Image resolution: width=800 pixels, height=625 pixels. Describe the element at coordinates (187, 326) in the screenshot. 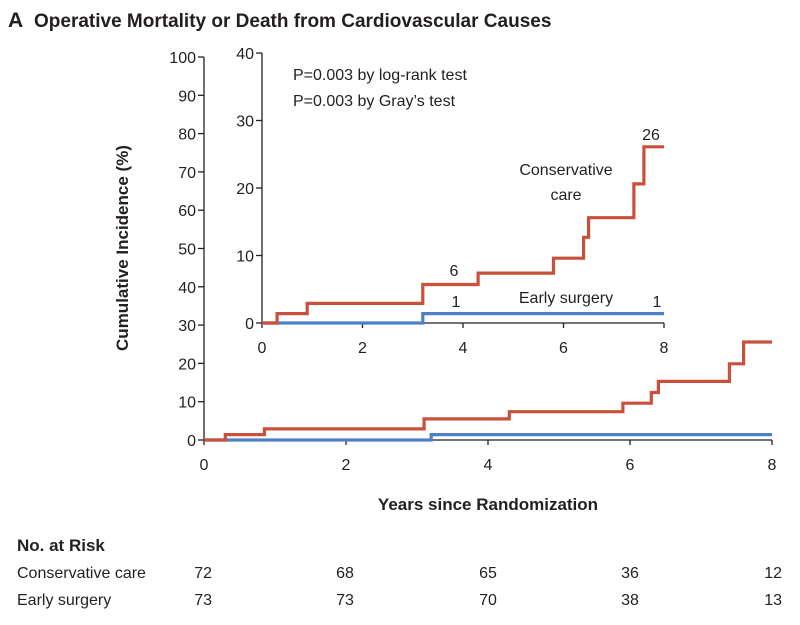

I see `main-y-tick-label: 30` at that location.